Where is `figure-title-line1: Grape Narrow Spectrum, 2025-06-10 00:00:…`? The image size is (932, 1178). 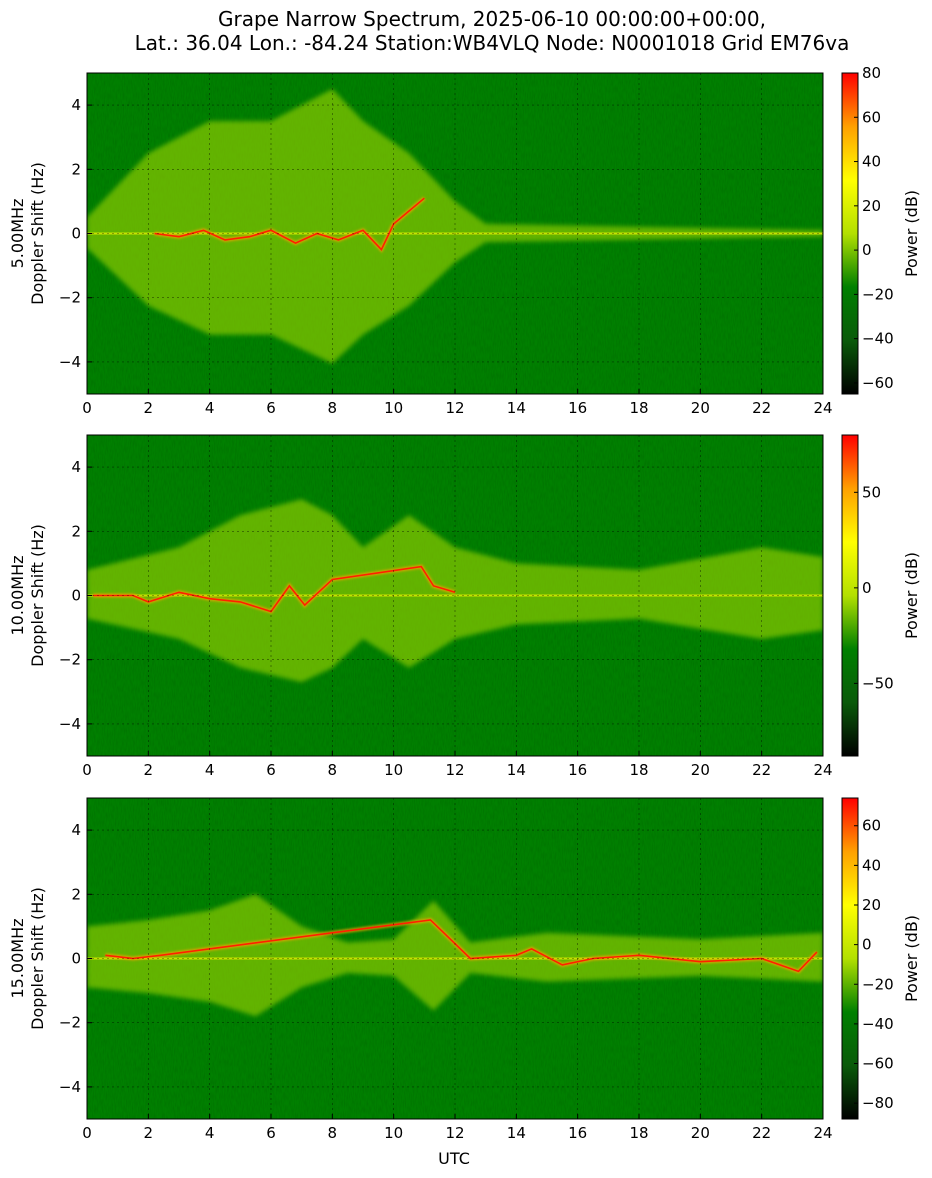 figure-title-line1: Grape Narrow Spectrum, 2025-06-10 00:00:… is located at coordinates (492, 19).